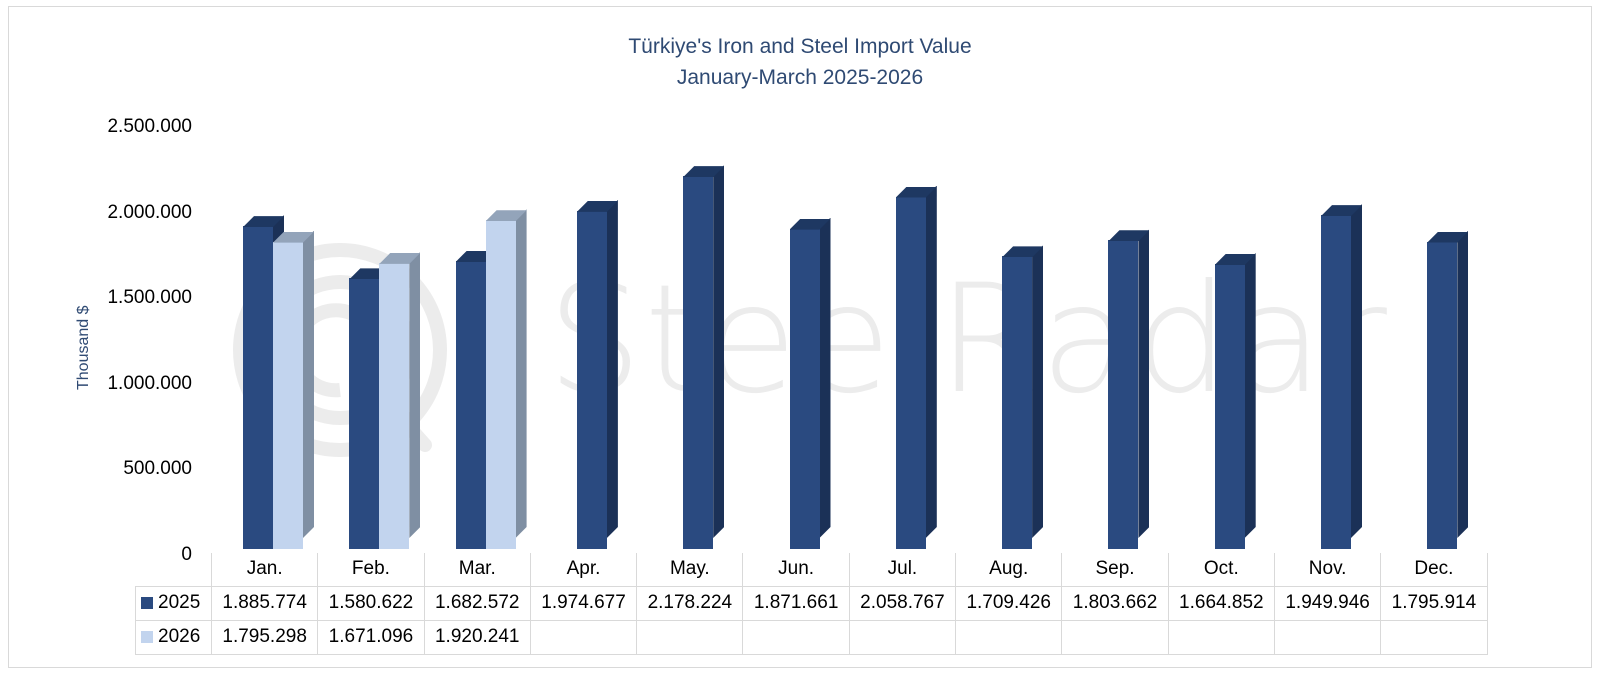  Describe the element at coordinates (293, 395) in the screenshot. I see `bar-2026-jan` at that location.